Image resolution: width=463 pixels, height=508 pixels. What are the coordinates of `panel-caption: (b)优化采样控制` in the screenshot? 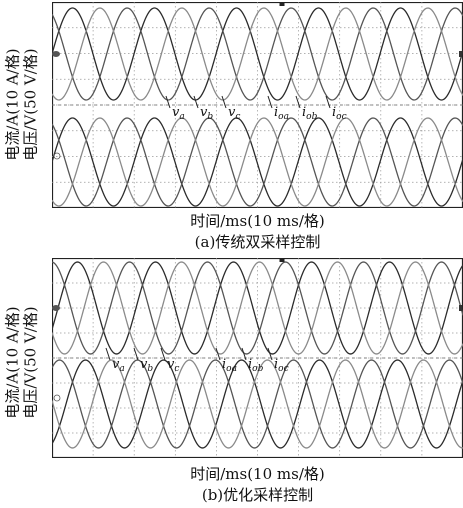 It's located at (257, 495).